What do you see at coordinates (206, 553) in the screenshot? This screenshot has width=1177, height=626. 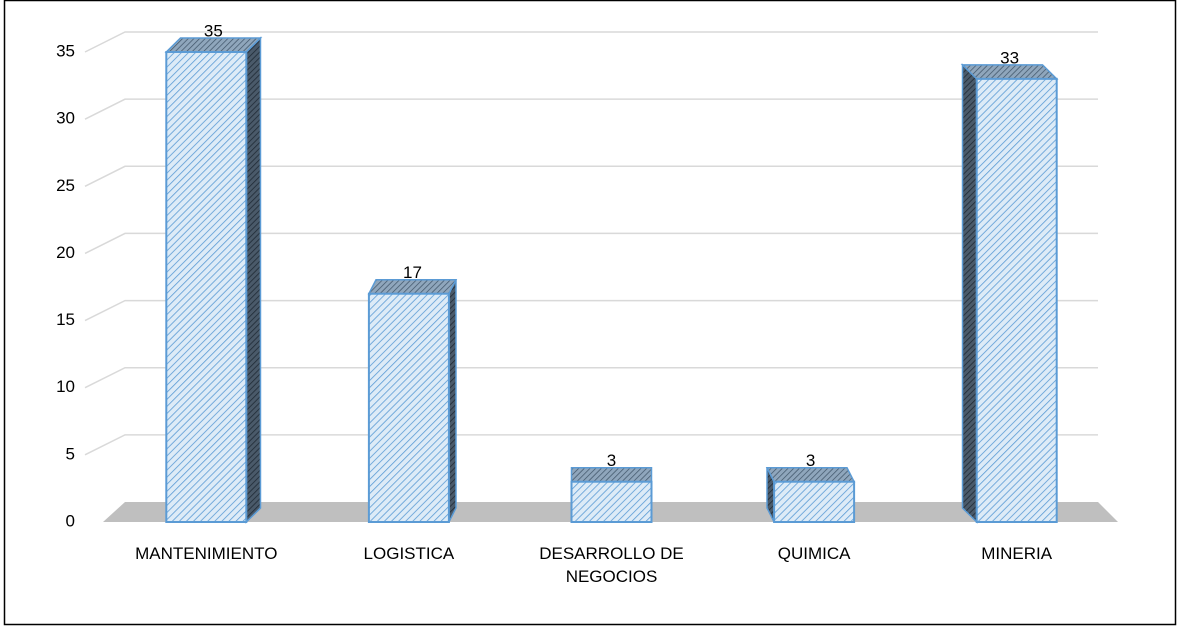 I see `x-tick-label: MANTENIMIENTO` at bounding box center [206, 553].